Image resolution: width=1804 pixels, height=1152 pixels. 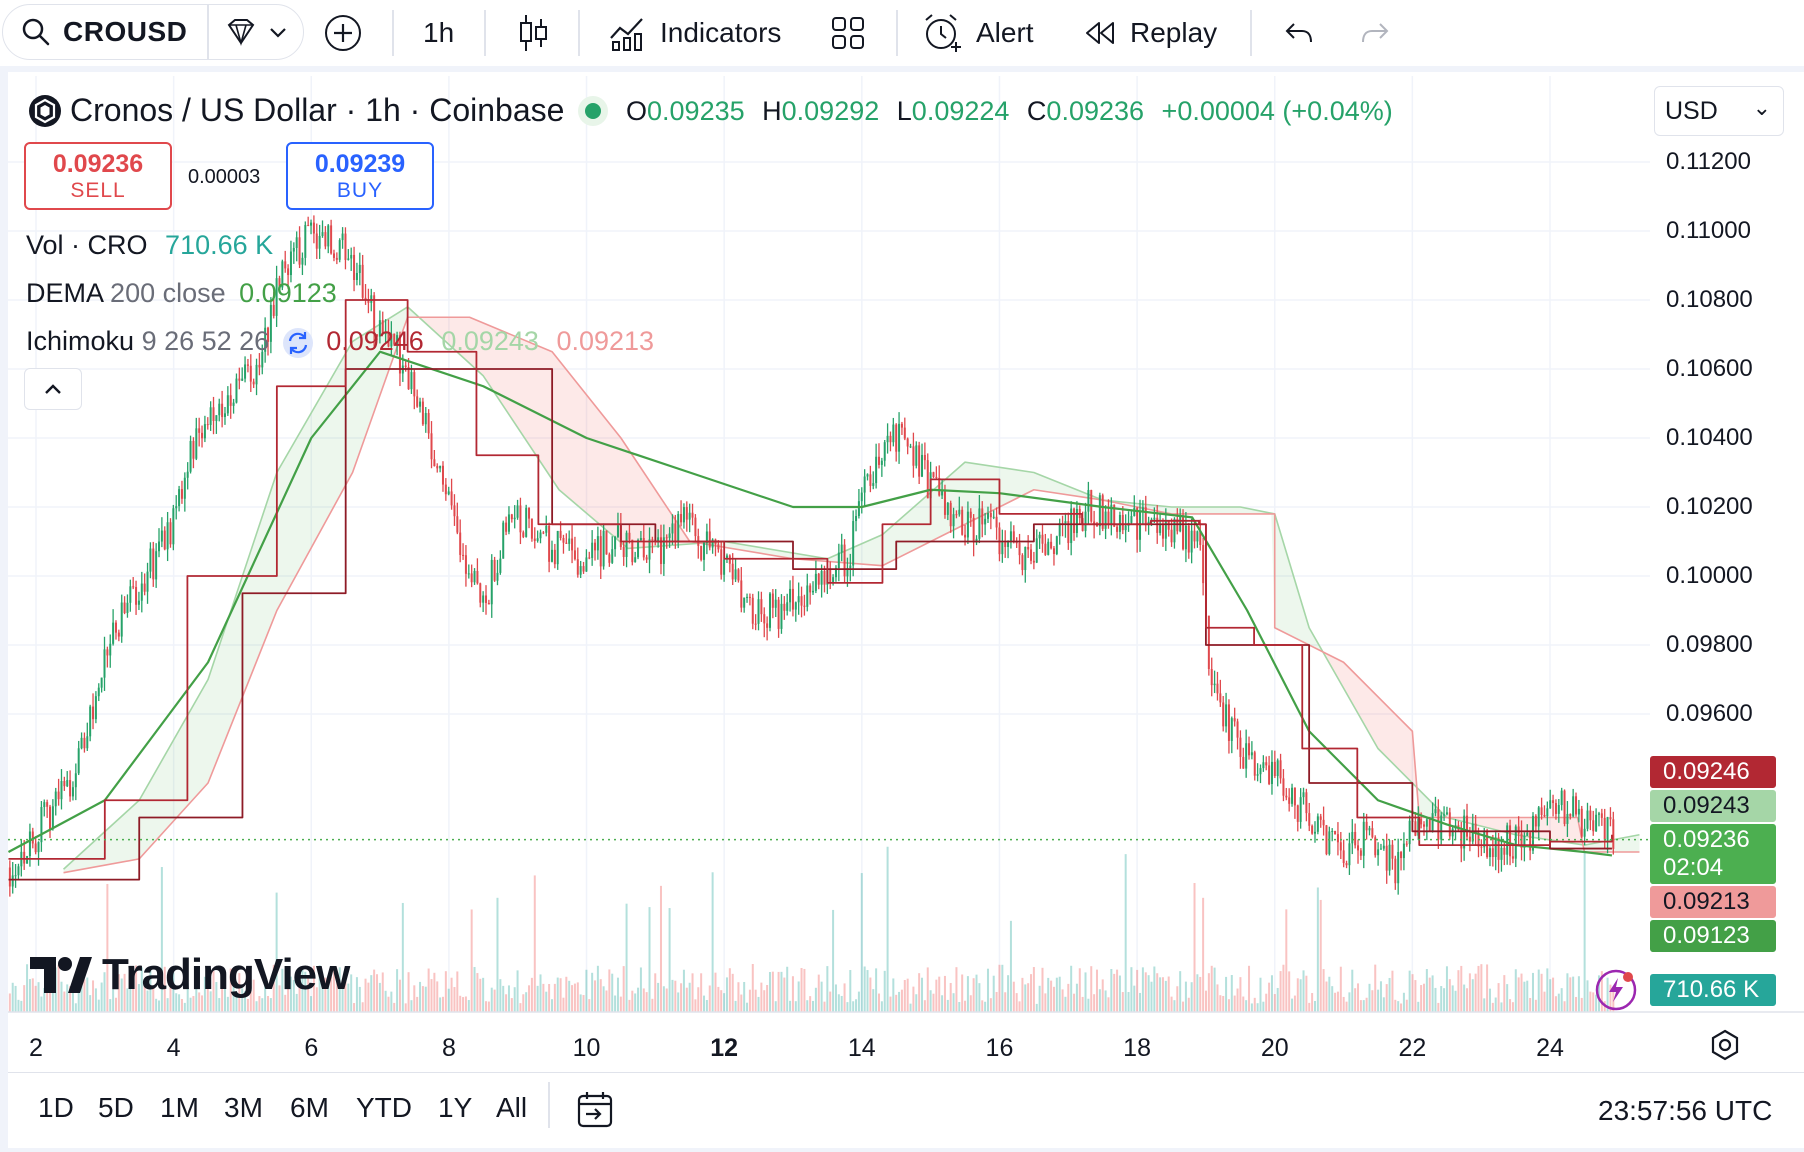 What do you see at coordinates (1277, 111) in the screenshot?
I see `change-value: +0.00004 (+0.04%)` at bounding box center [1277, 111].